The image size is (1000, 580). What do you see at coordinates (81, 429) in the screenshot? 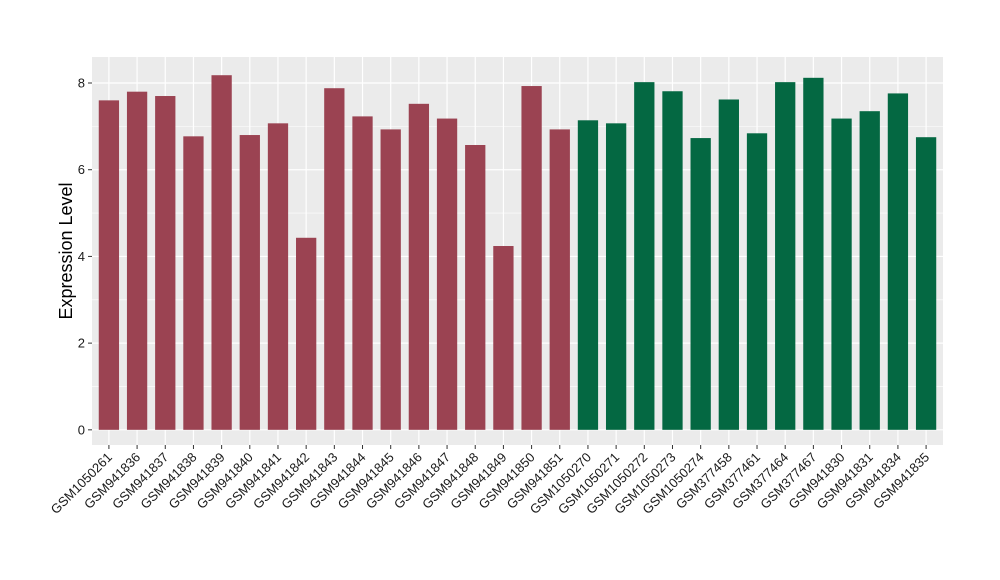
I see `y-tick-label: 0` at bounding box center [81, 429].